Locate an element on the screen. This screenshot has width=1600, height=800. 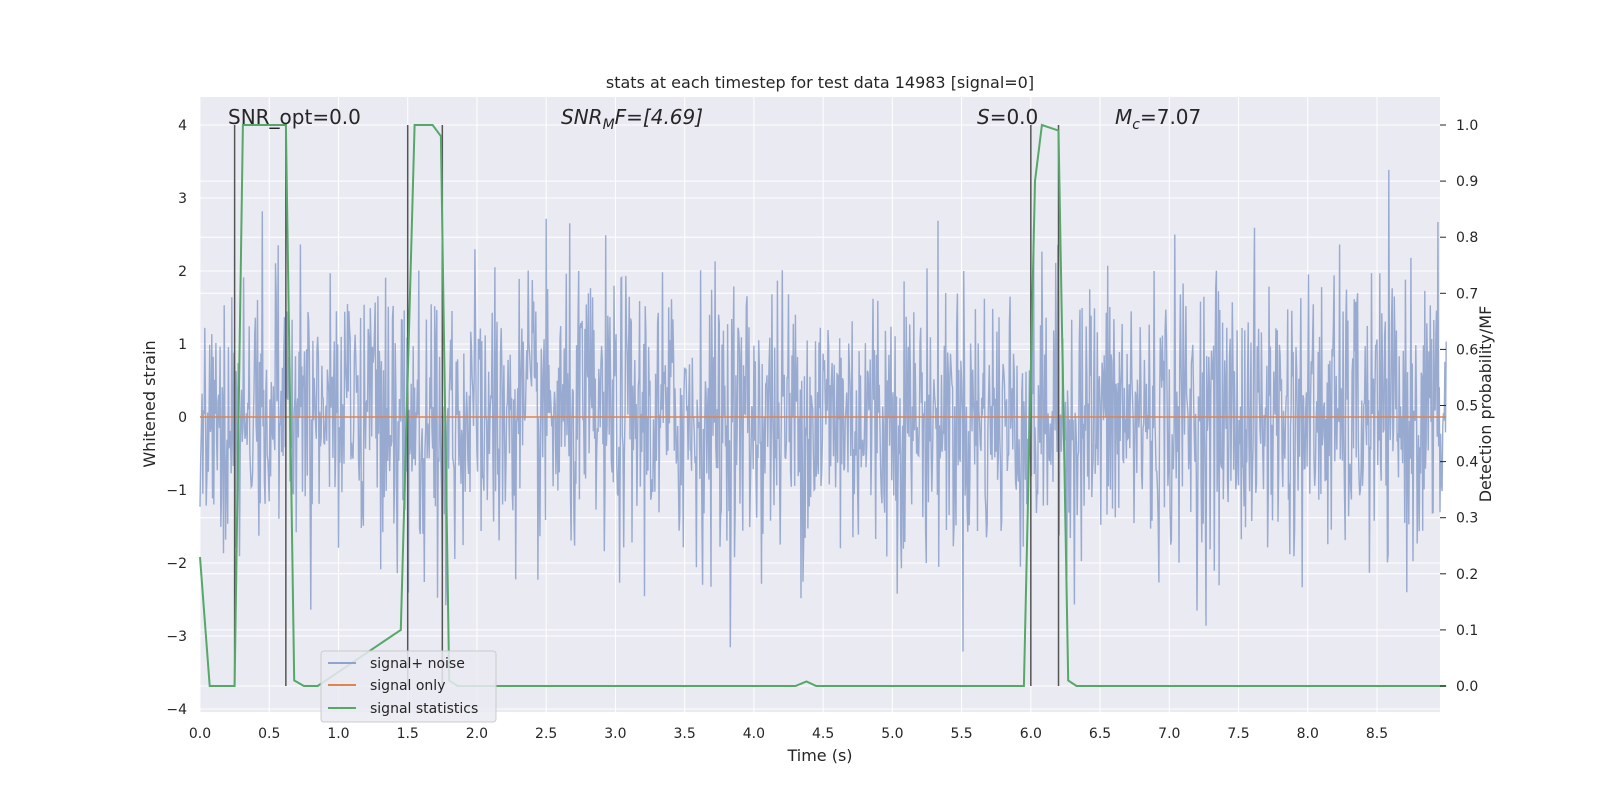
x-tick-label: 6.5 is located at coordinates (1100, 734).